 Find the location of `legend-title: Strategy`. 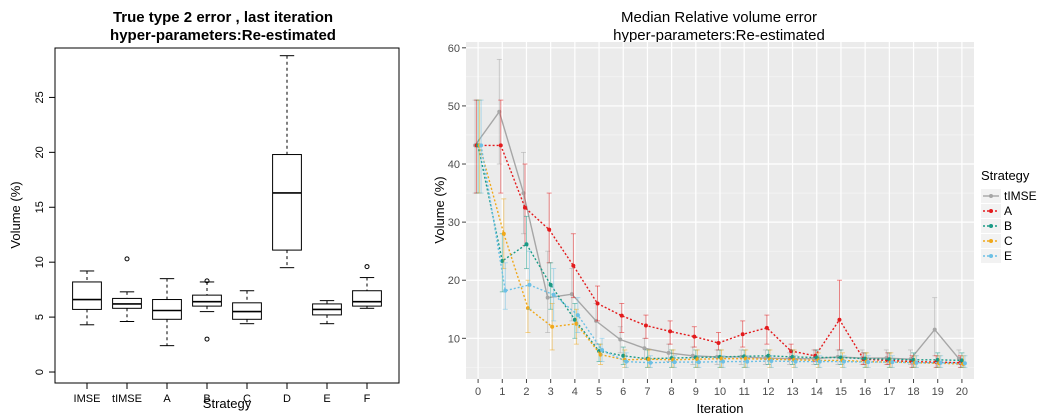

legend-title: Strategy is located at coordinates (1005, 175).